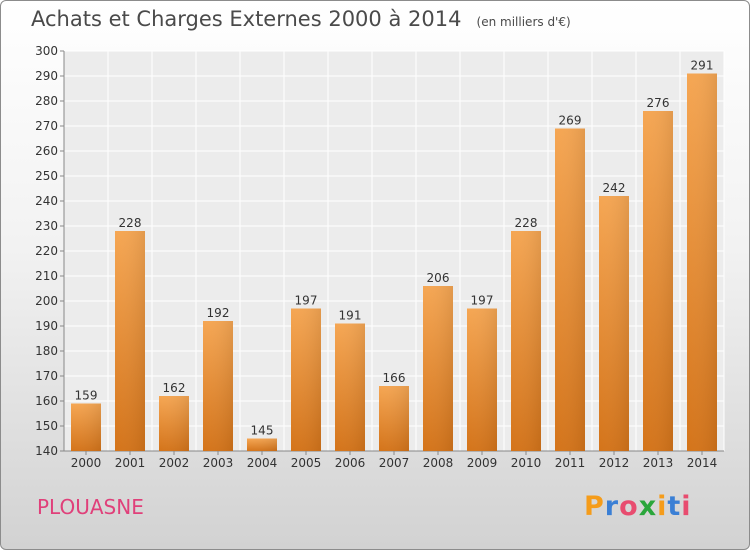  I want to click on y-tick-label: 210, so click(46, 276).